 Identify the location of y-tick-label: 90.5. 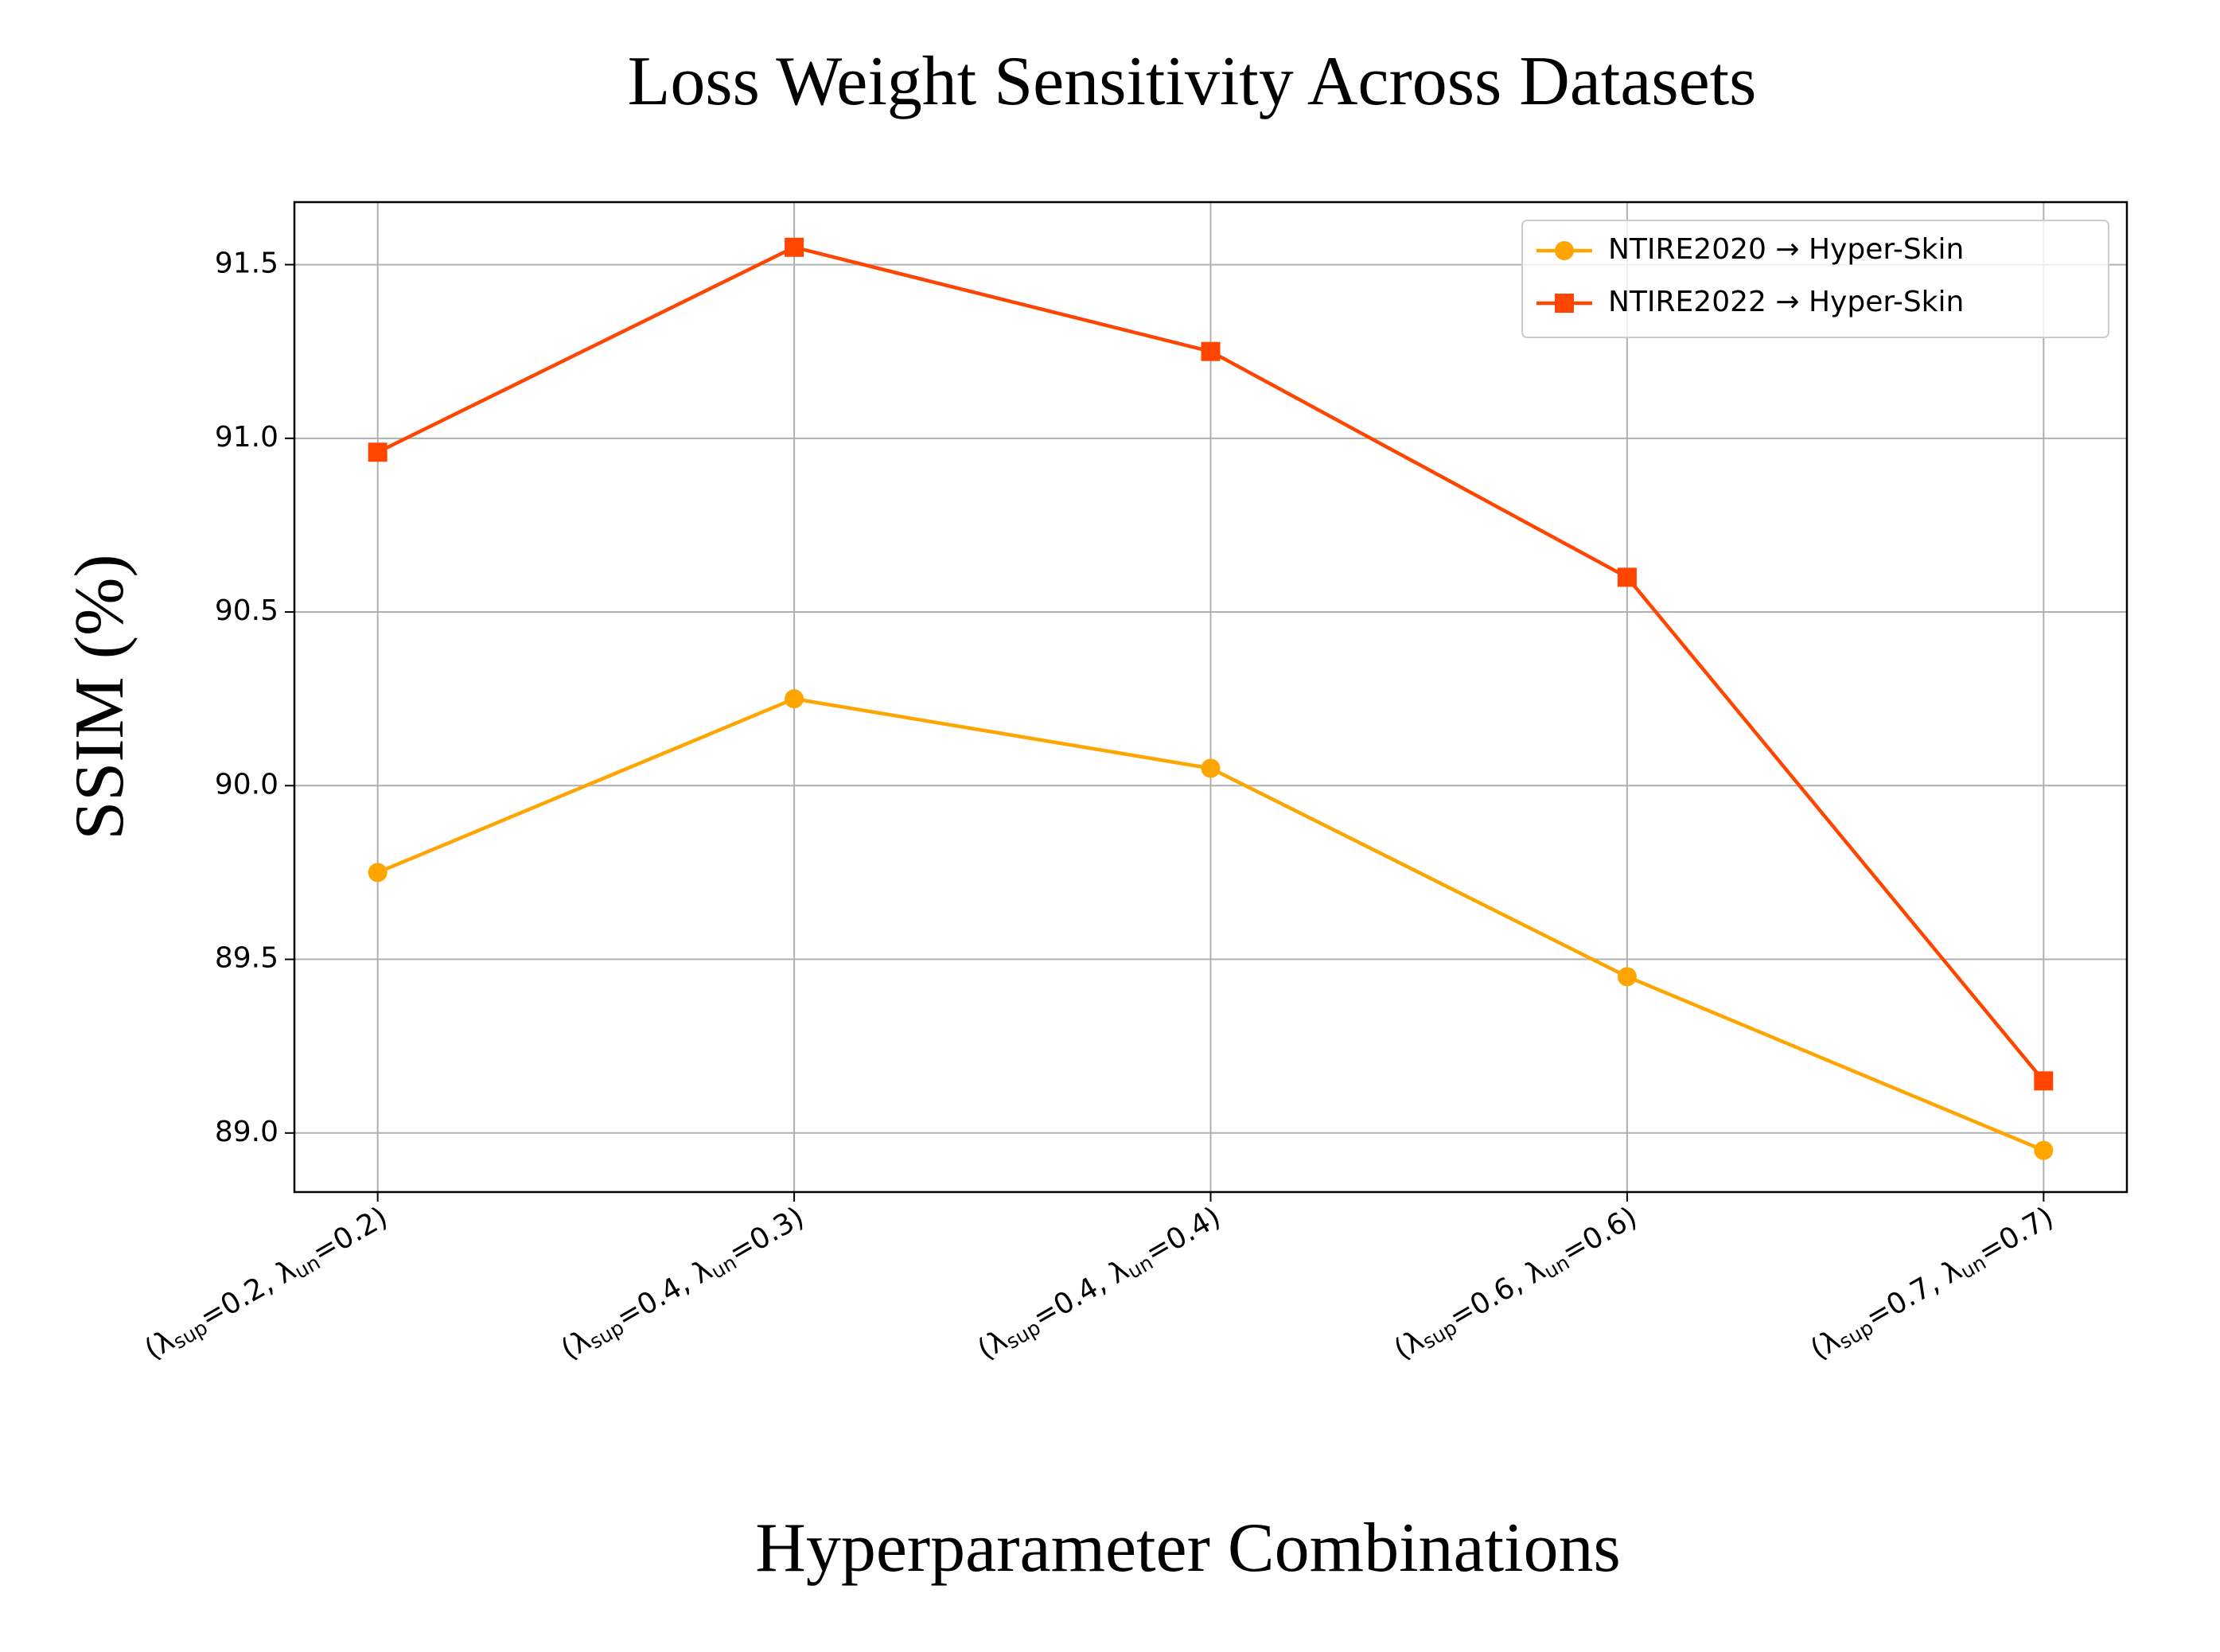
(247, 610).